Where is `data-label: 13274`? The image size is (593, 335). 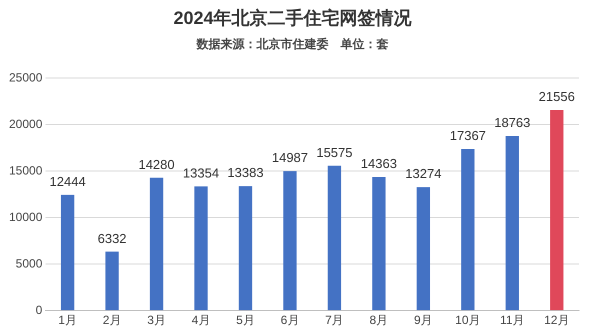
data-label: 13274 is located at coordinates (423, 174).